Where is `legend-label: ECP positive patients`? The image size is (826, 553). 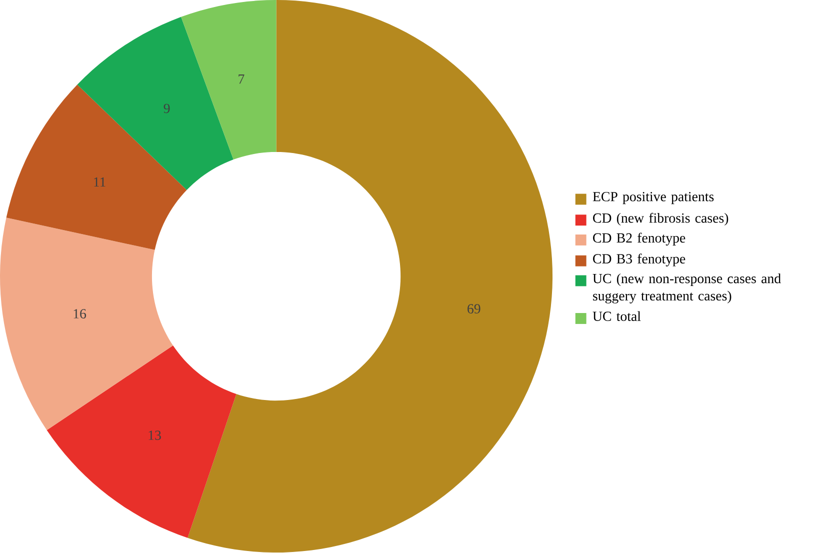
legend-label: ECP positive patients is located at coordinates (653, 198).